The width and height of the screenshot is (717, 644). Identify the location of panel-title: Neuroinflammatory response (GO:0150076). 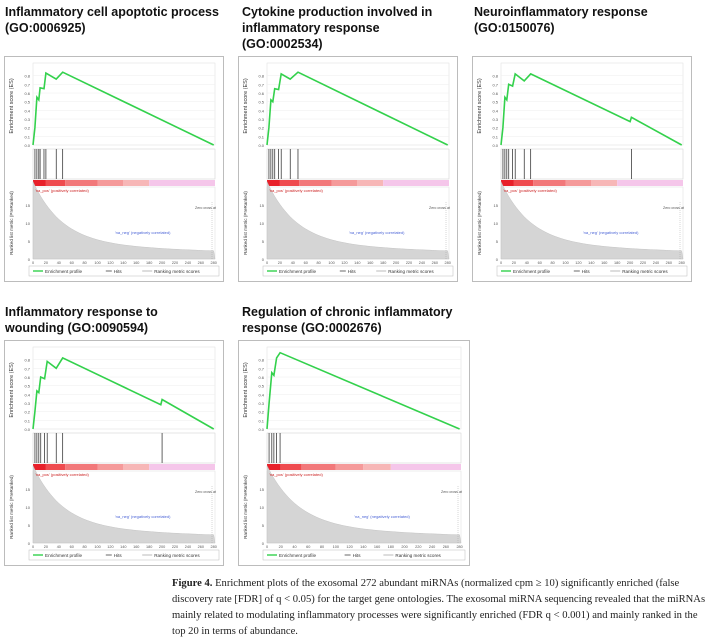
(561, 20).